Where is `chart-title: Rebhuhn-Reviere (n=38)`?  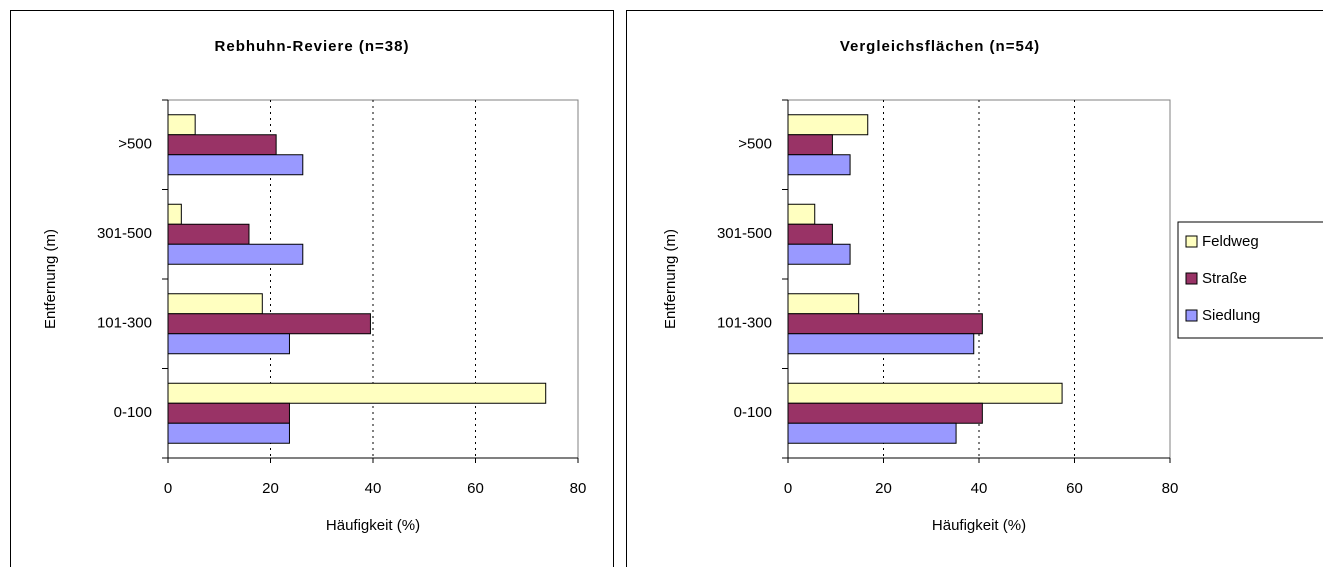
chart-title: Rebhuhn-Reviere (n=38) is located at coordinates (312, 46).